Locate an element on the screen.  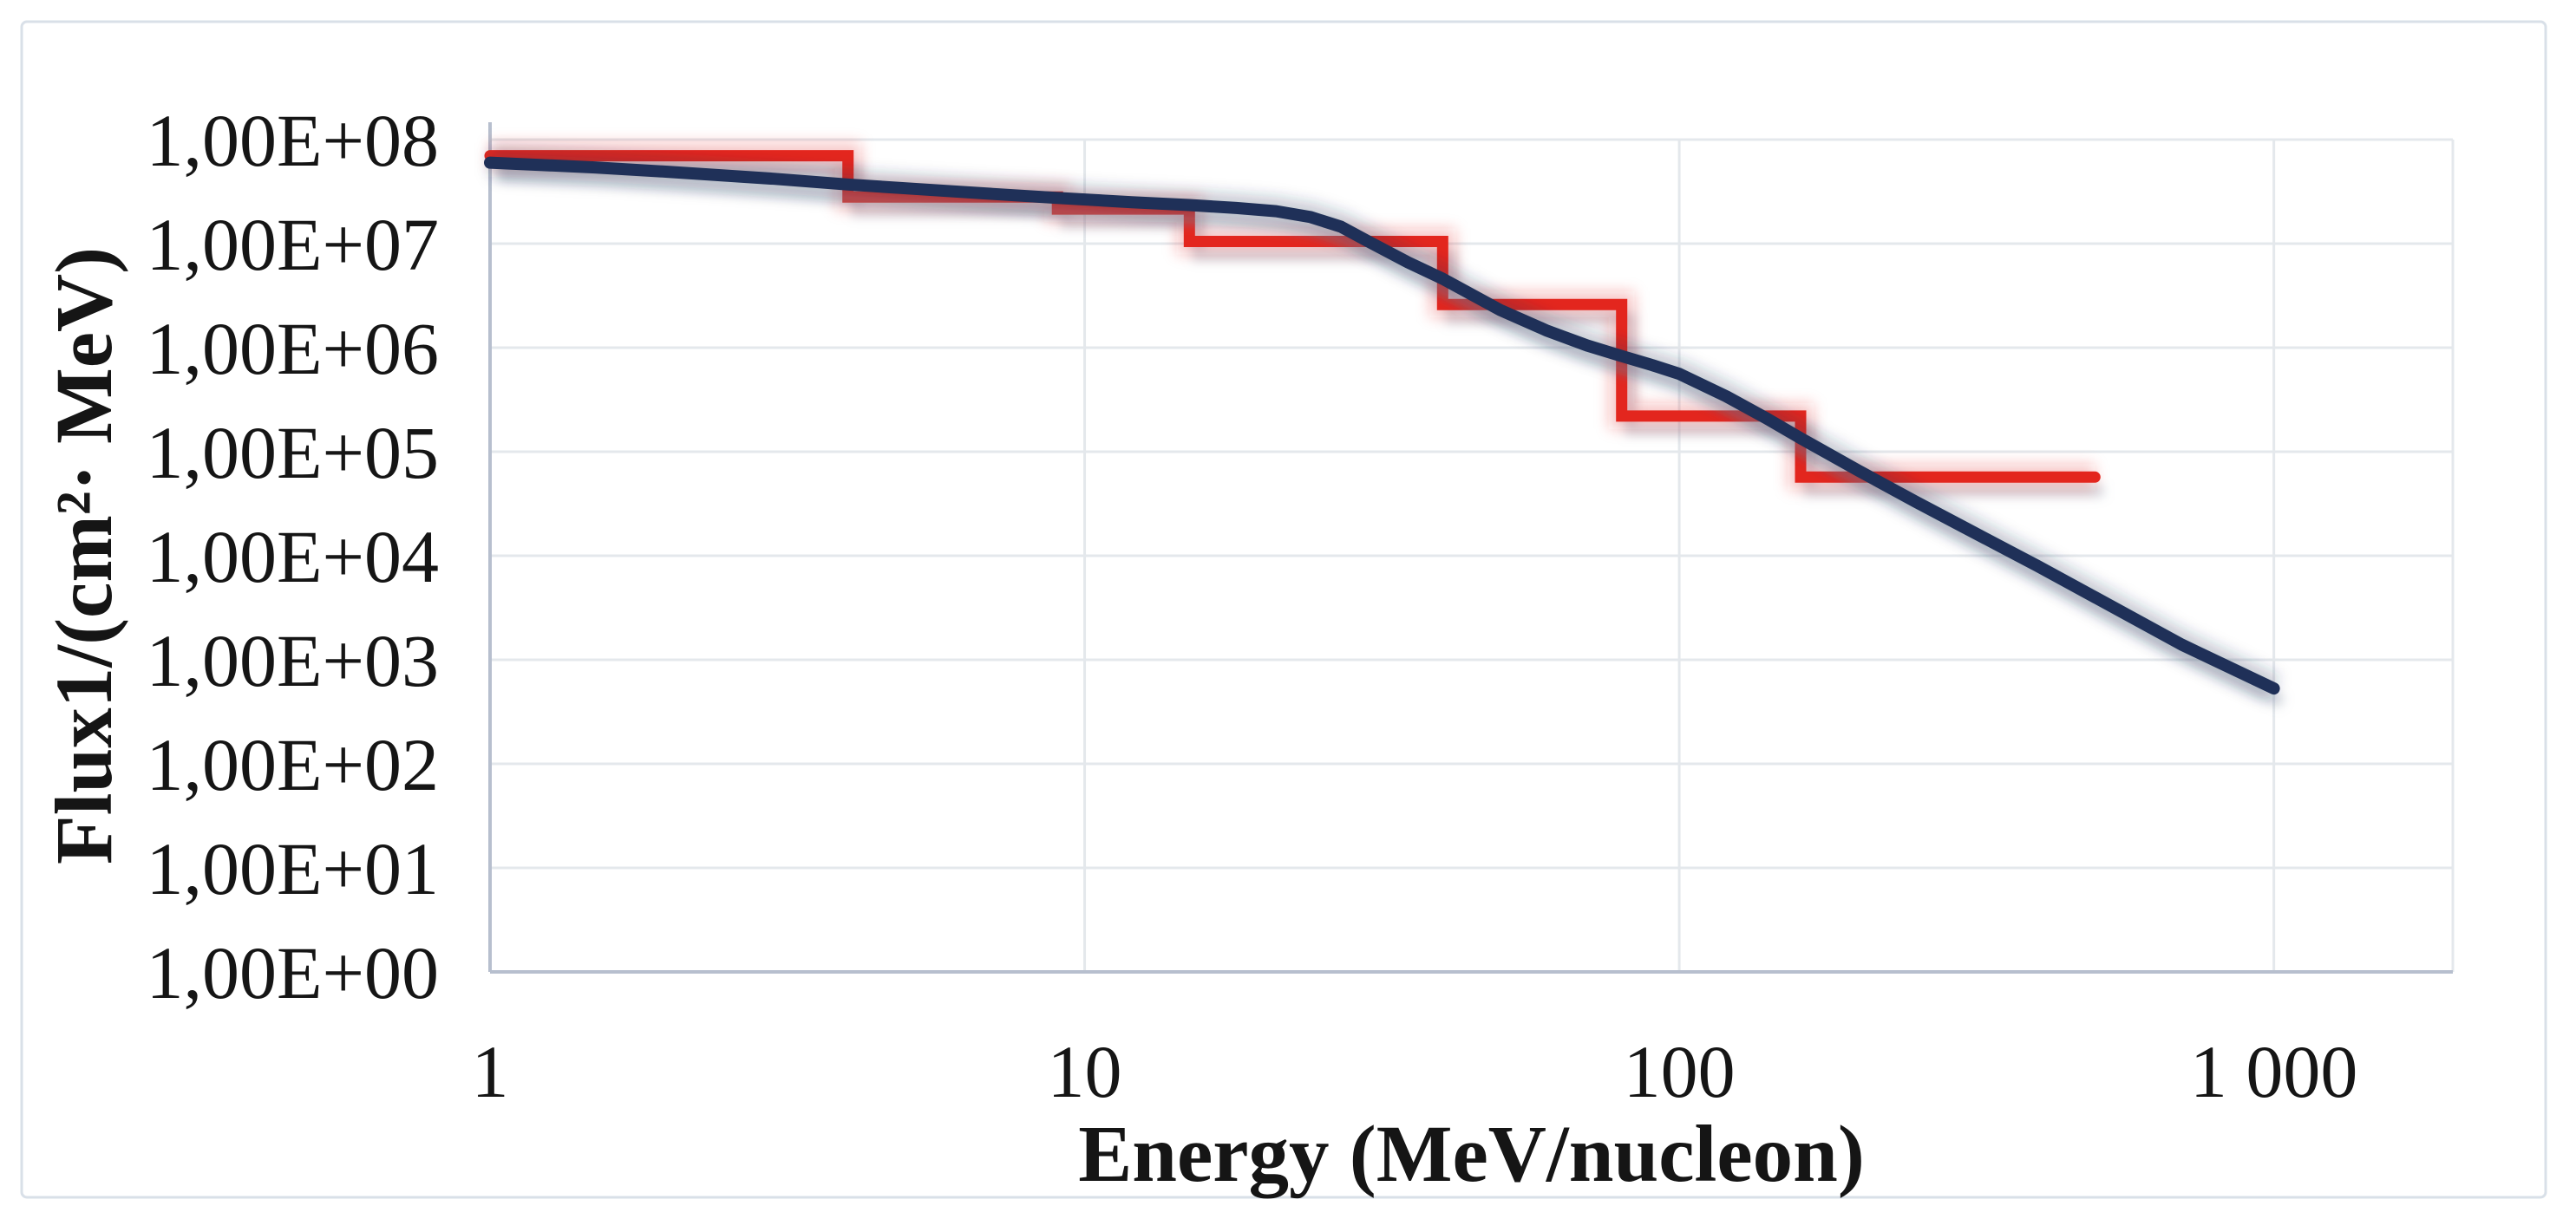
x-tick-label: 1 000 is located at coordinates (2274, 1071).